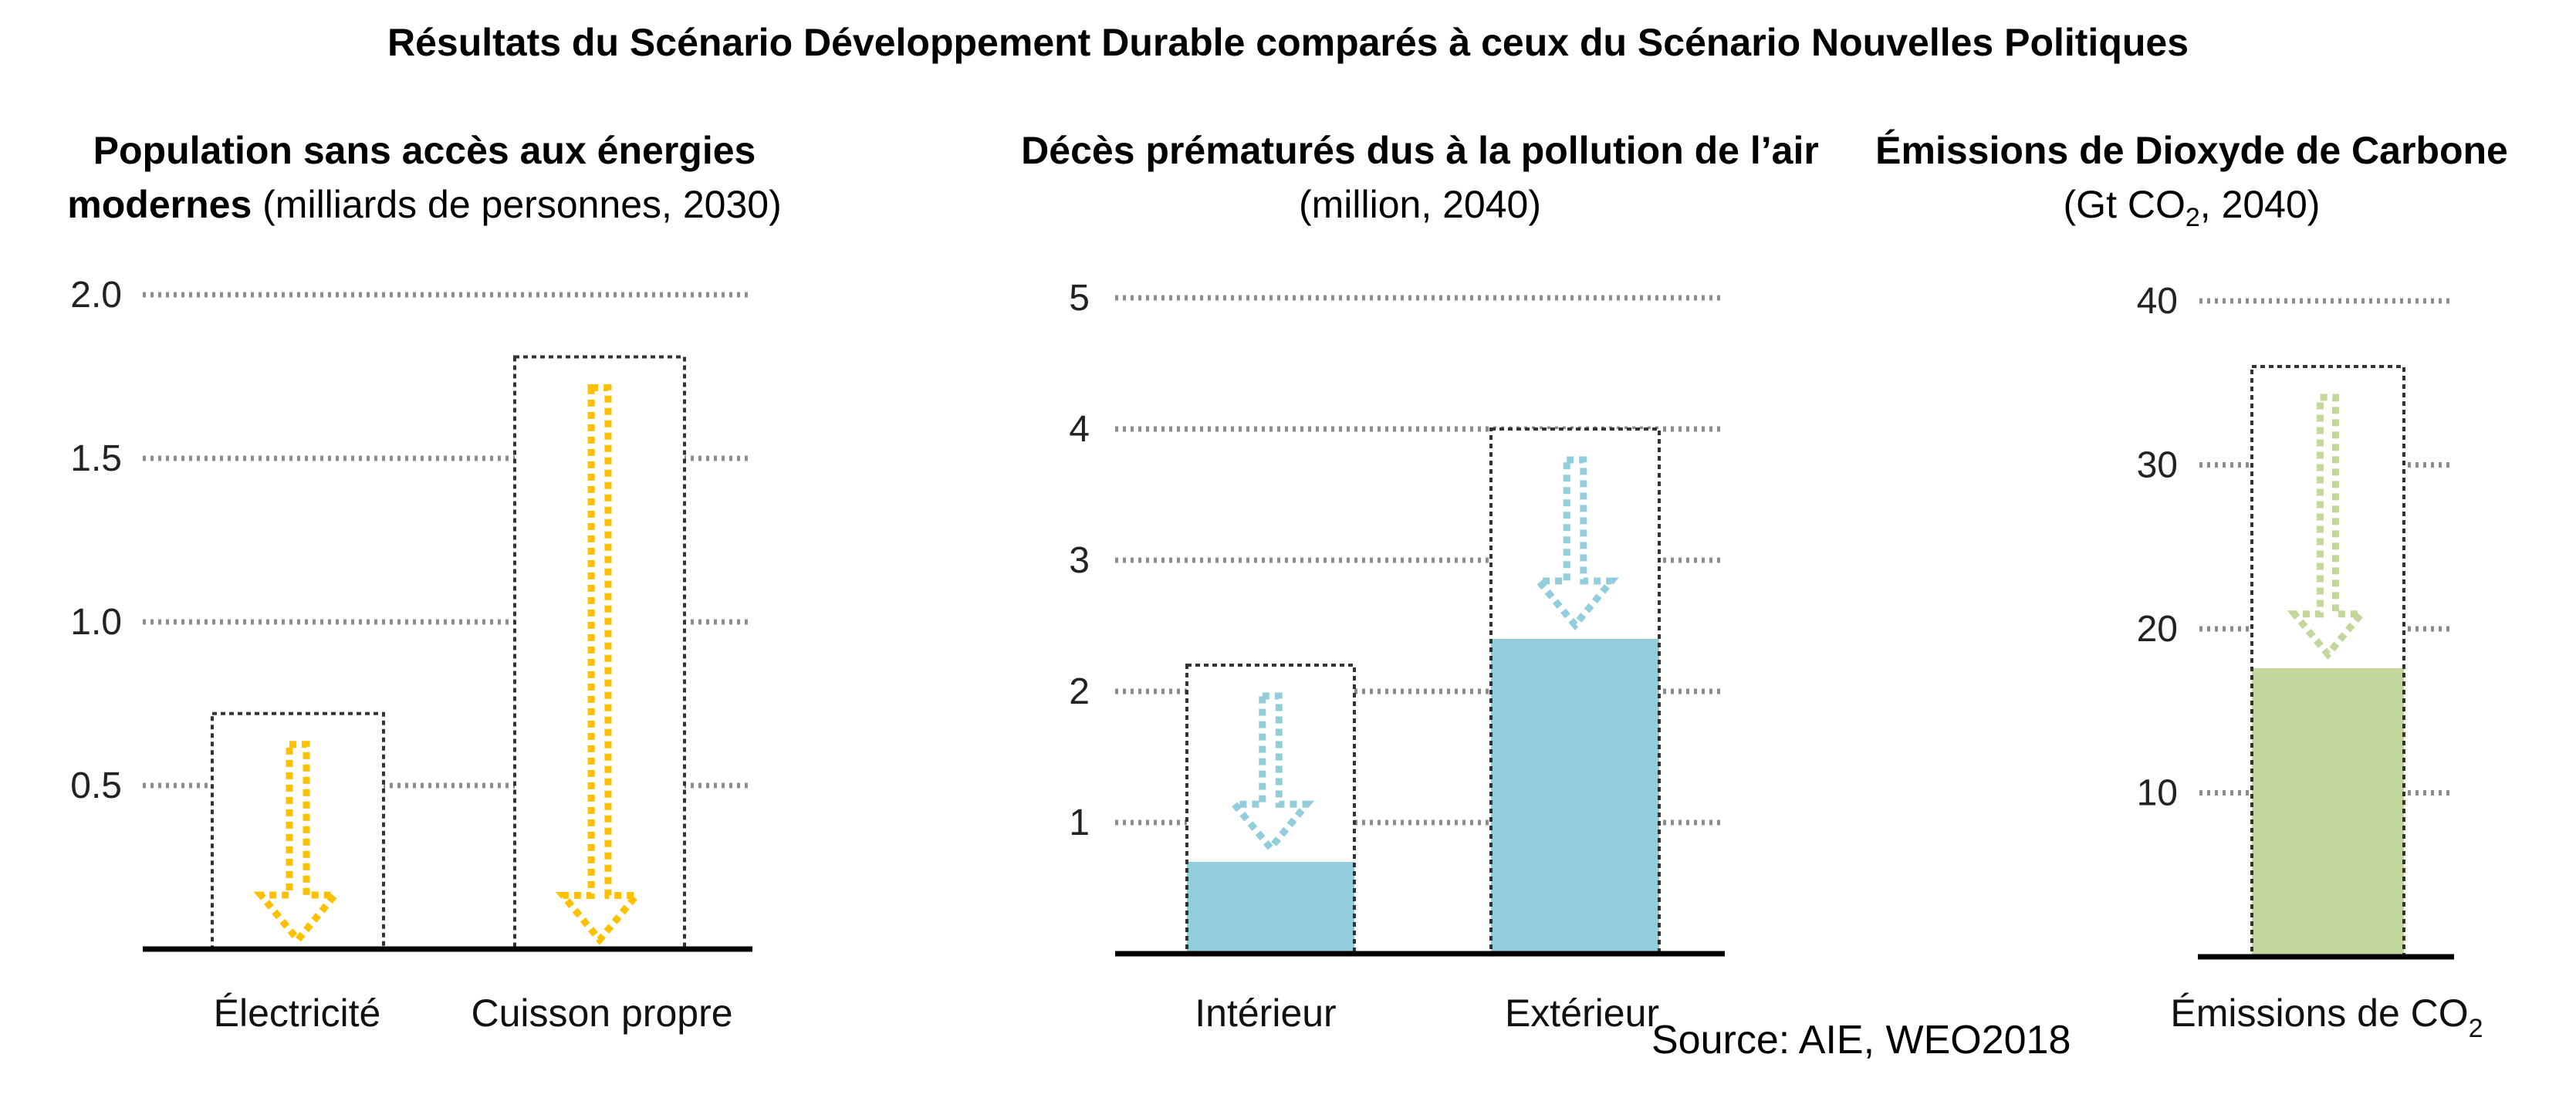 This screenshot has width=2576, height=1098. What do you see at coordinates (96, 459) in the screenshot?
I see `y-tick-label: 1.5` at bounding box center [96, 459].